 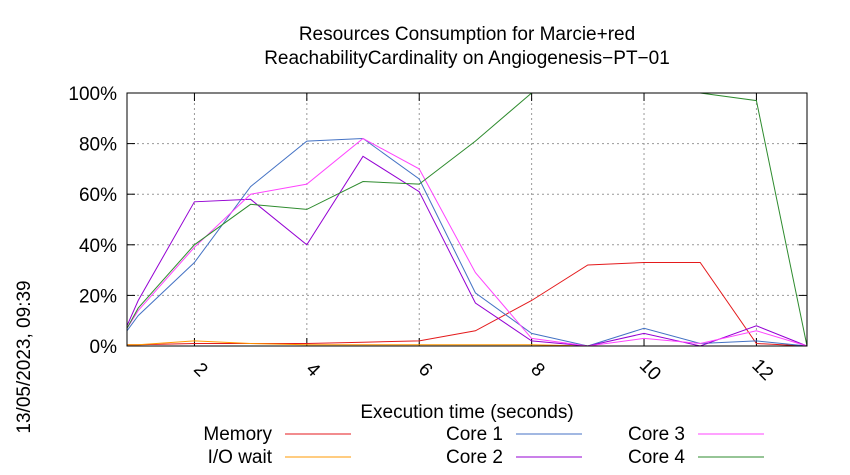 I want to click on legend-label: Core 4, so click(x=656, y=457).